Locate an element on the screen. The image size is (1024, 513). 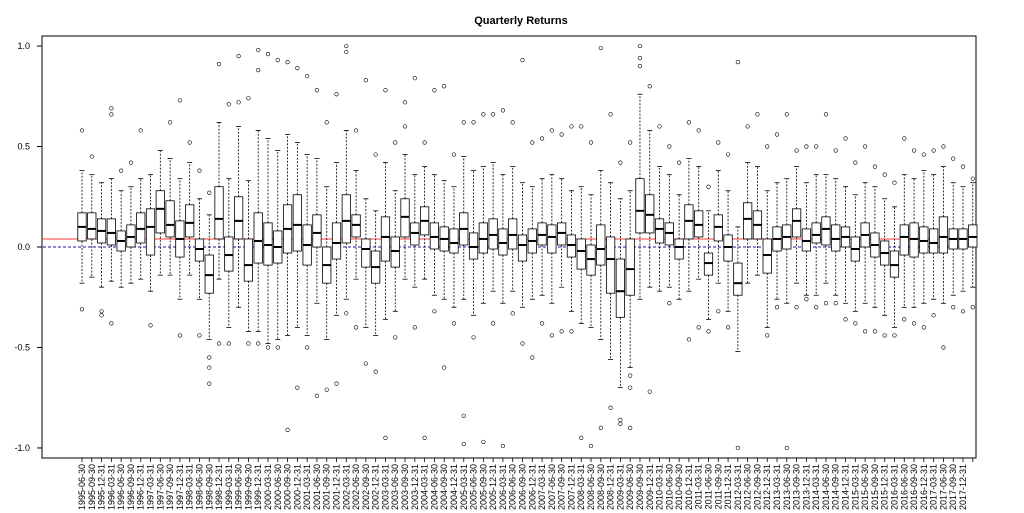
x-tick-label: 2011-06-30 is located at coordinates (708, 486).